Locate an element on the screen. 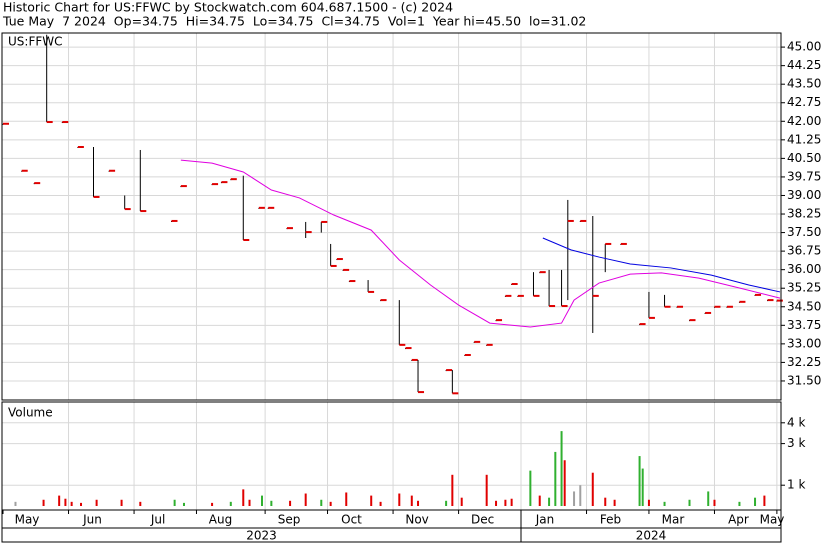 Image resolution: width=830 pixels, height=543 pixels. symbol-label: US:FFWC is located at coordinates (35, 42).